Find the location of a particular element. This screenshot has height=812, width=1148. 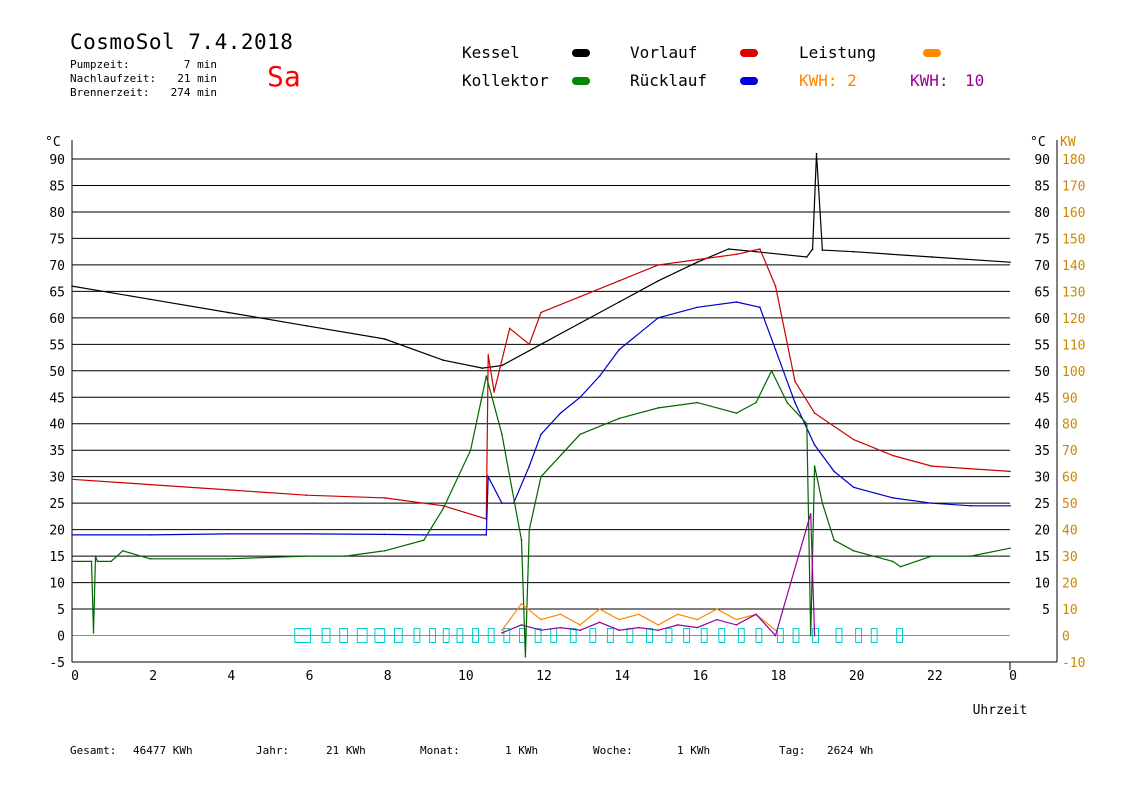

y-tick-label-left: 10 is located at coordinates (57, 584).